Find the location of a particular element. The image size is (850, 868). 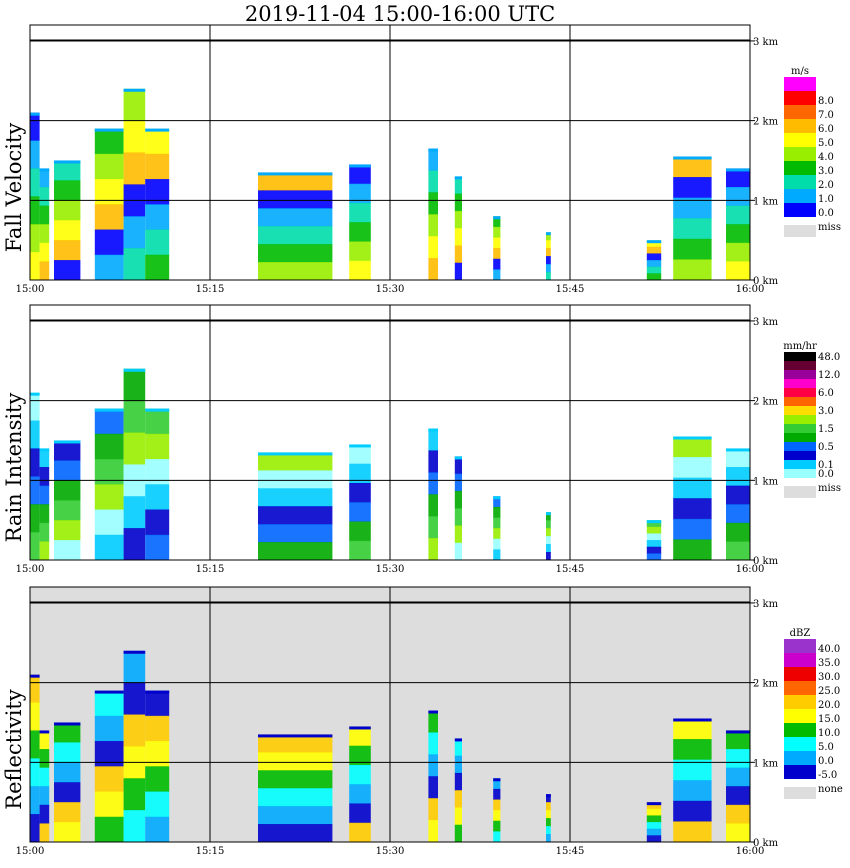

legend-label: 40.0 is located at coordinates (829, 649).